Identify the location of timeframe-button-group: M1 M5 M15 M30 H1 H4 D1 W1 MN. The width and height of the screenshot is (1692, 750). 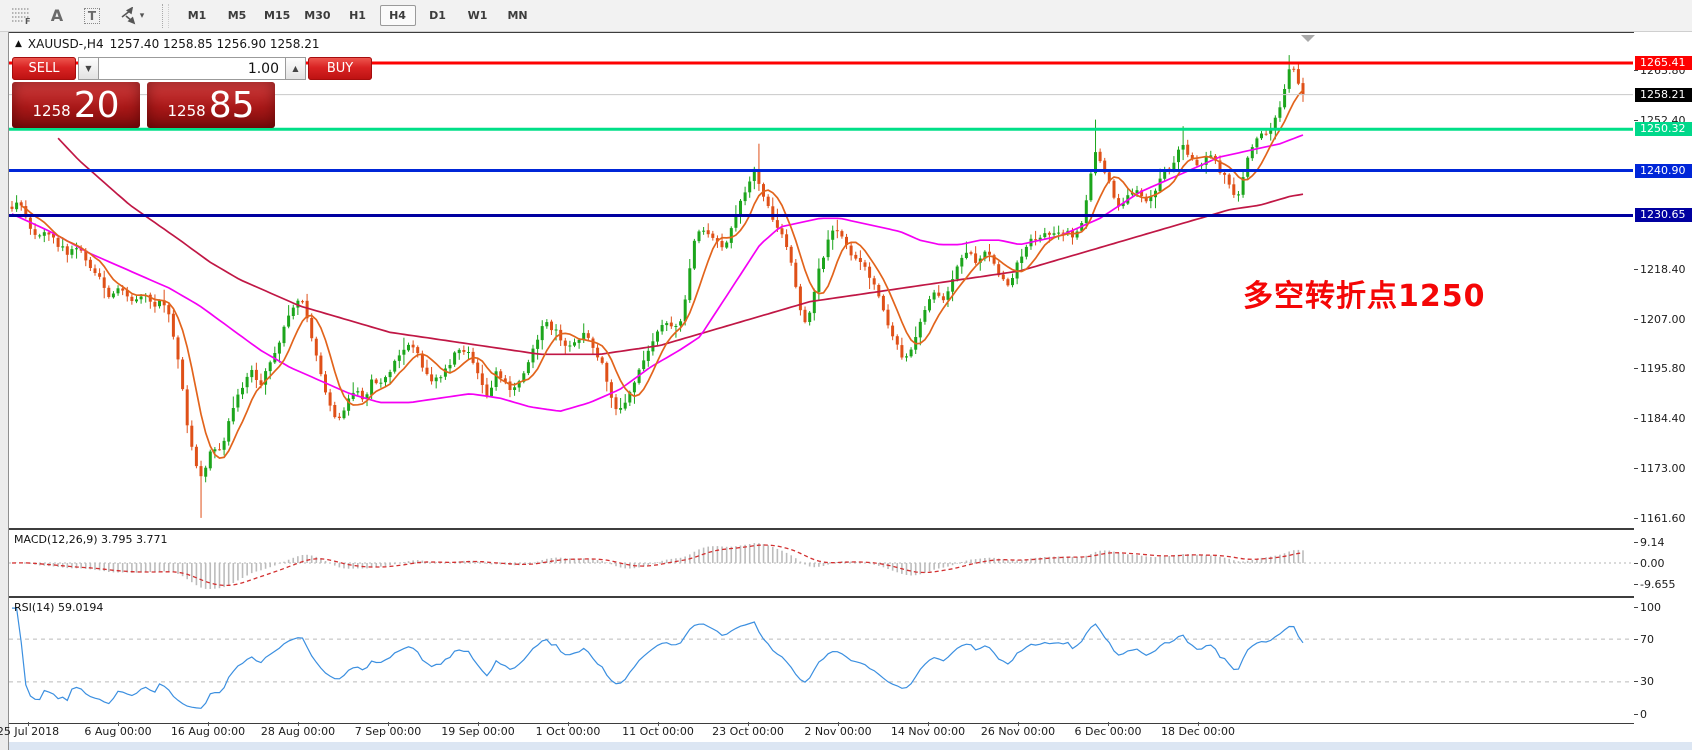
(357, 15).